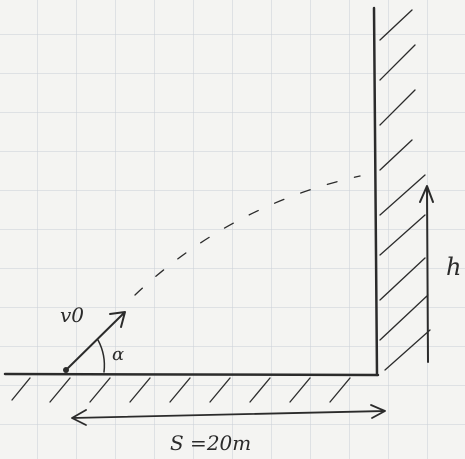 The width and height of the screenshot is (465, 459). I want to click on wall, so click(375, 191).